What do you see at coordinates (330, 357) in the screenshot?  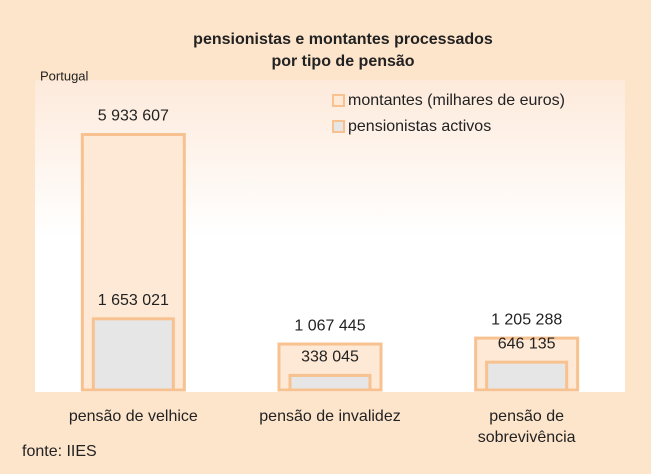 I see `value-label: 338 045` at bounding box center [330, 357].